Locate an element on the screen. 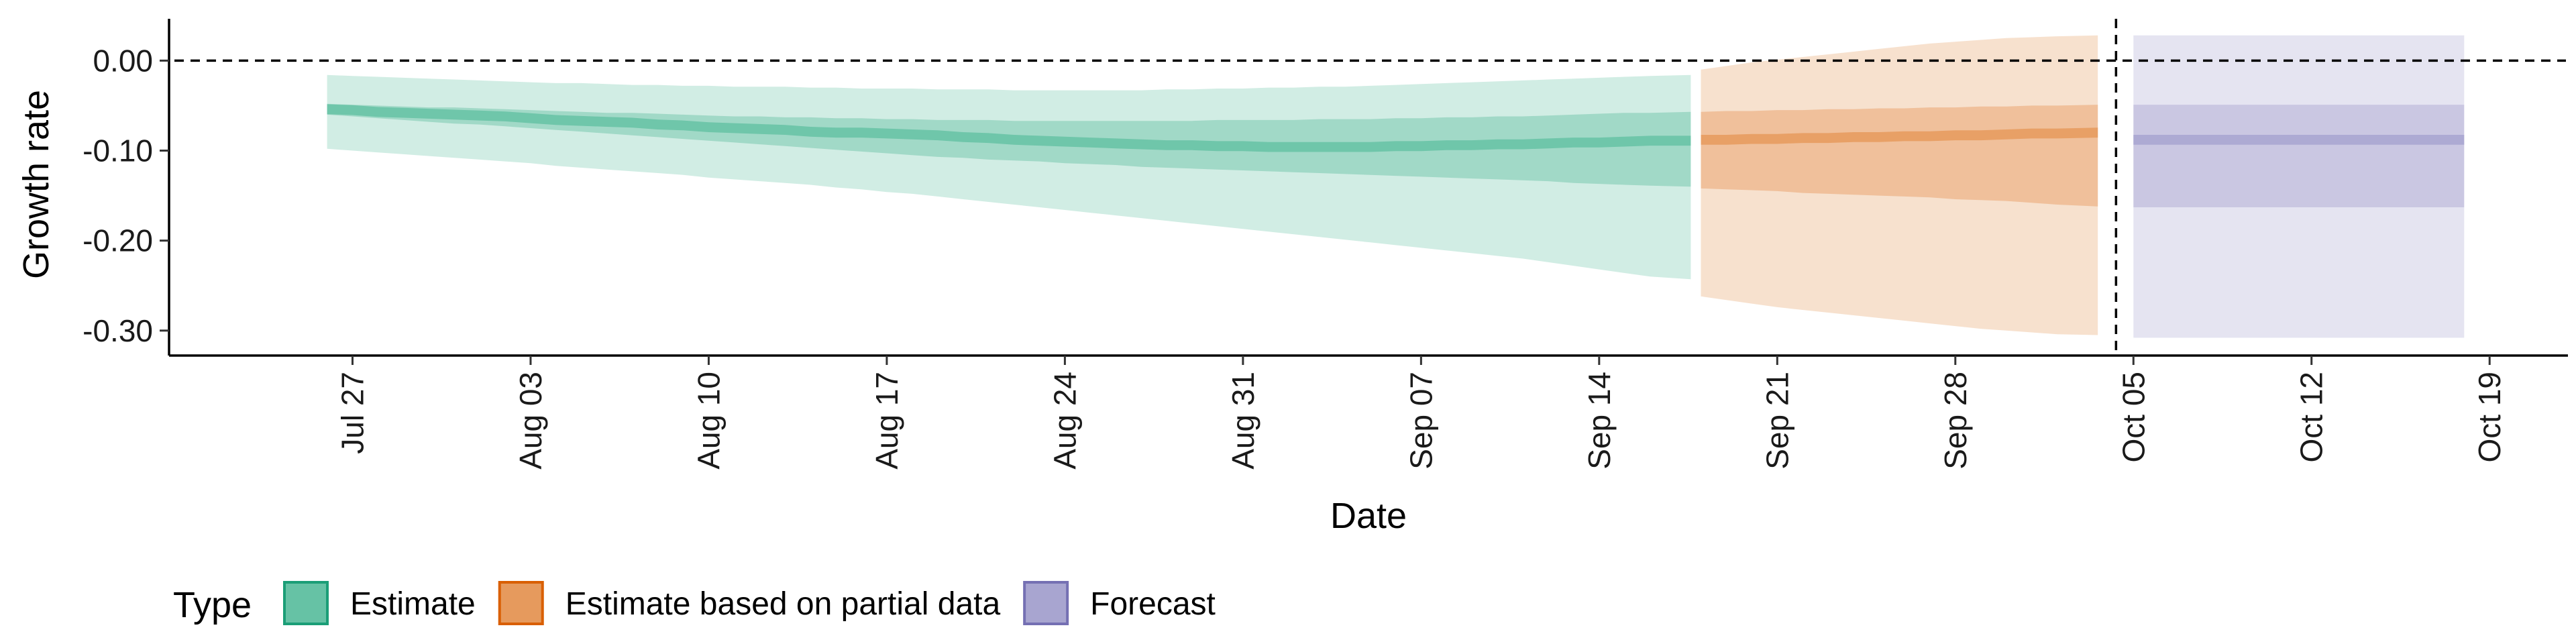 The width and height of the screenshot is (2576, 644). band-90-forecast is located at coordinates (2299, 186).